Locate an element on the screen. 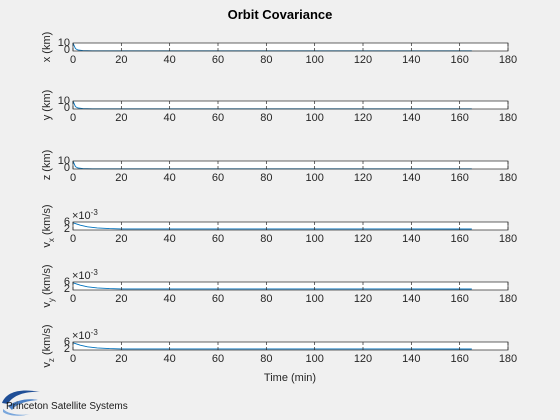 This screenshot has height=420, width=560. y-axis-label: y (km) is located at coordinates (47, 105).